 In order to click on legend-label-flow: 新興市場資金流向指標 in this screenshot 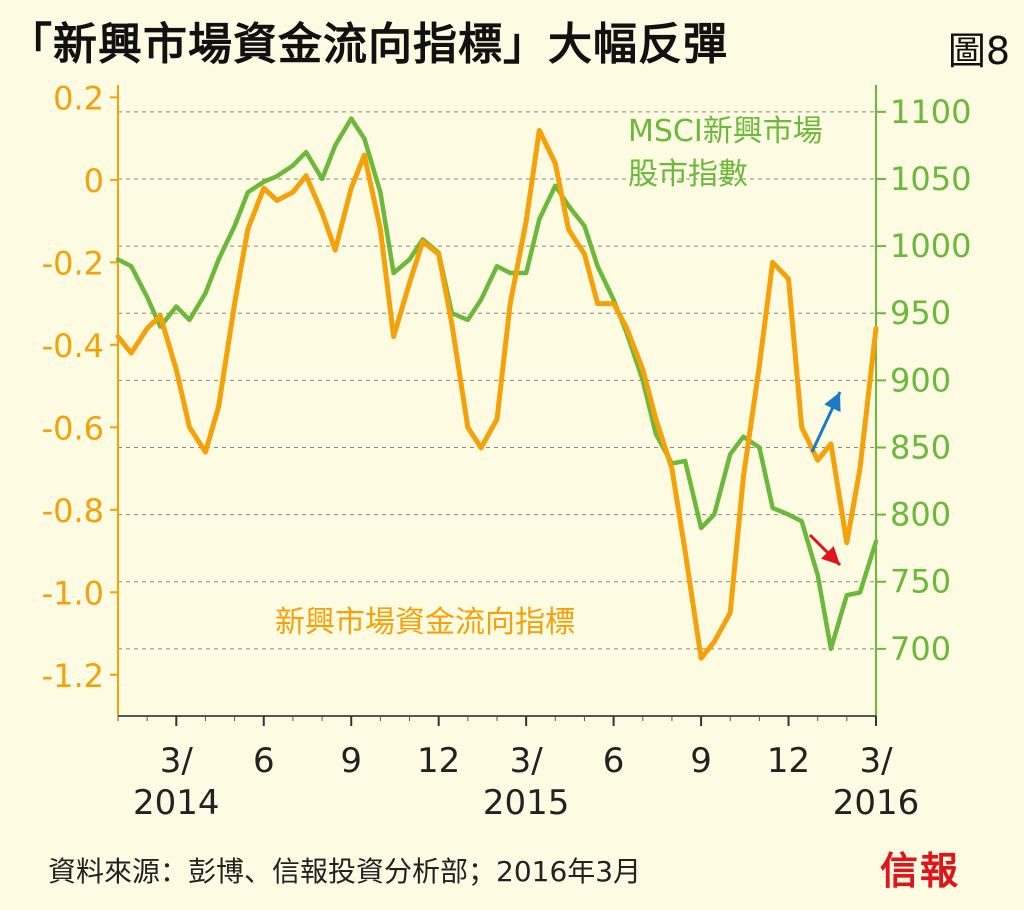, I will do `click(425, 622)`.